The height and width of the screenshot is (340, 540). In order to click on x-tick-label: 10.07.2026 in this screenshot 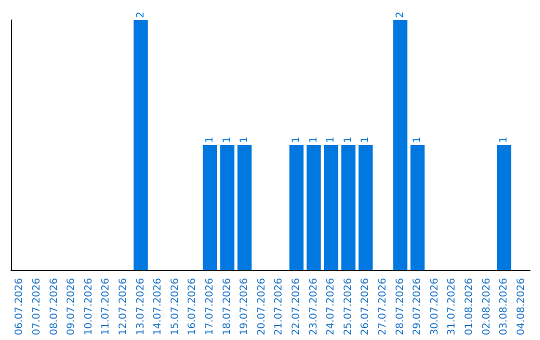, I will do `click(88, 307)`.